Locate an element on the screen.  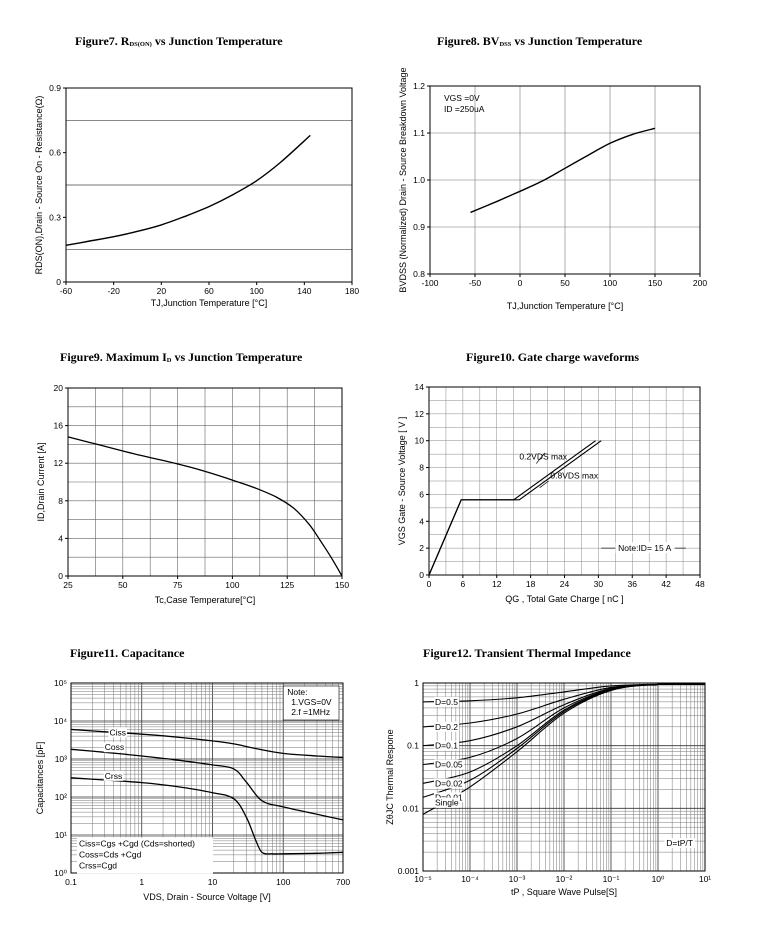
fig8-annotation-vgs: VGS =0V is located at coordinates (462, 98).